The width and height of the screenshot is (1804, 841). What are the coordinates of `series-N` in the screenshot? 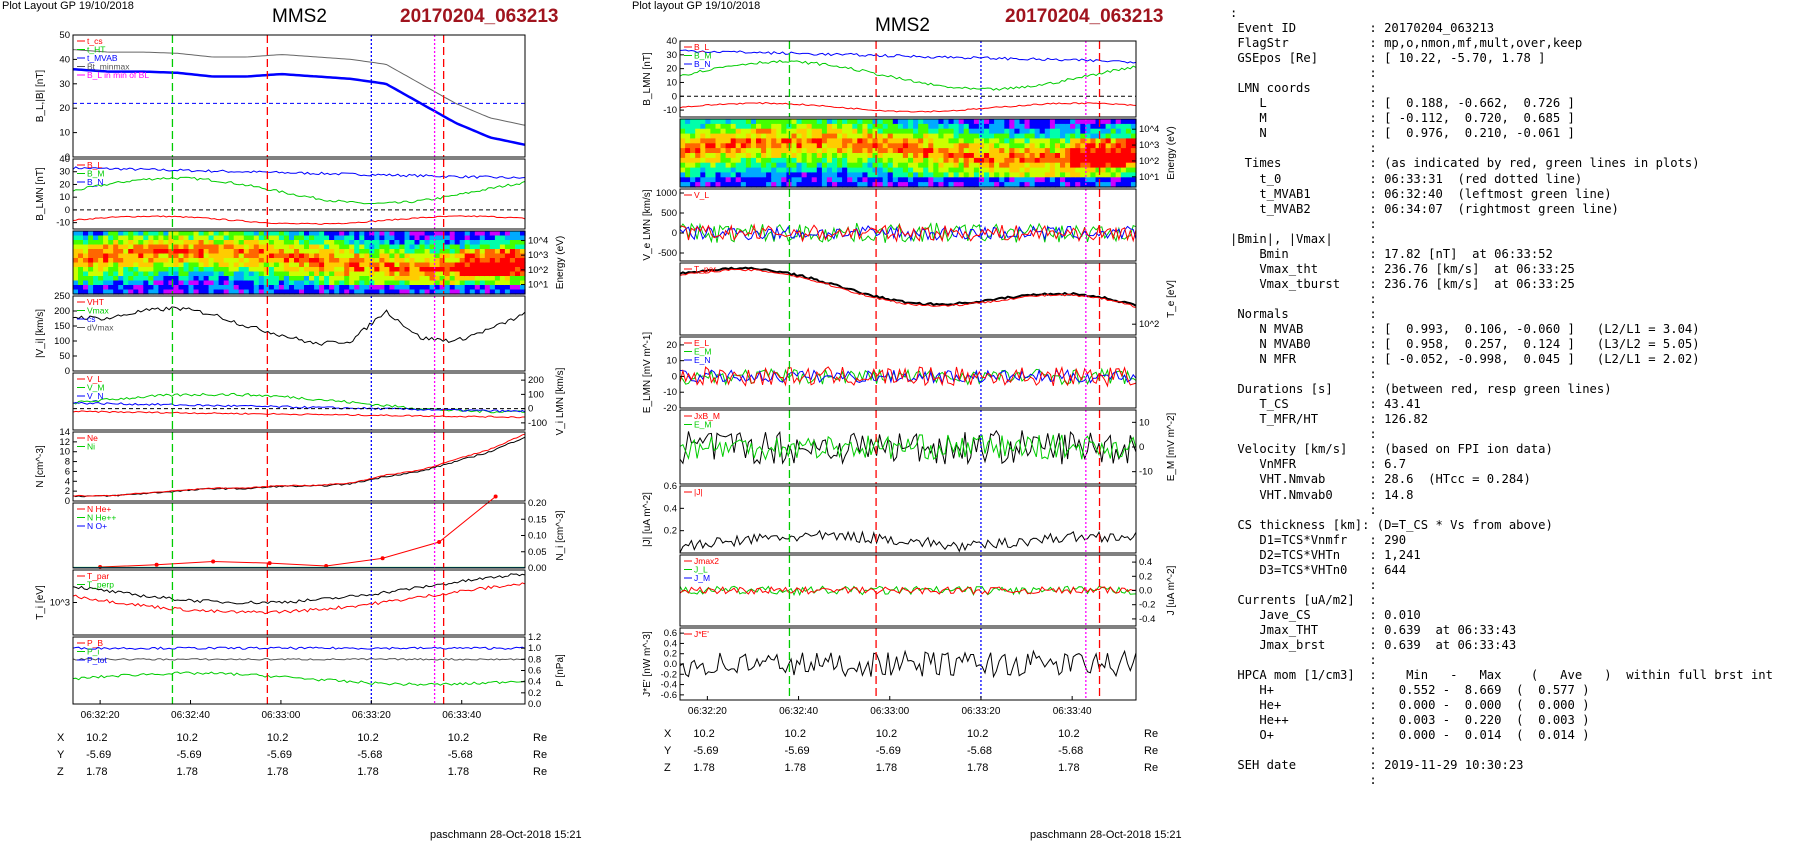 It's located at (299, 467).